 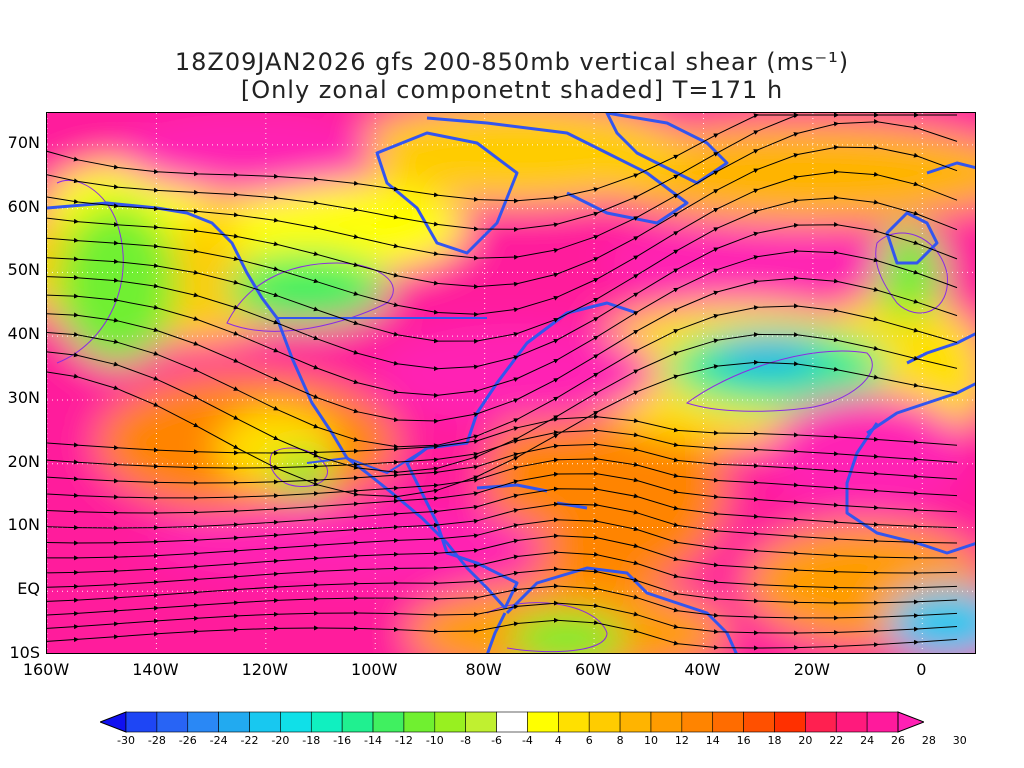 I want to click on streamline, so click(x=502, y=634).